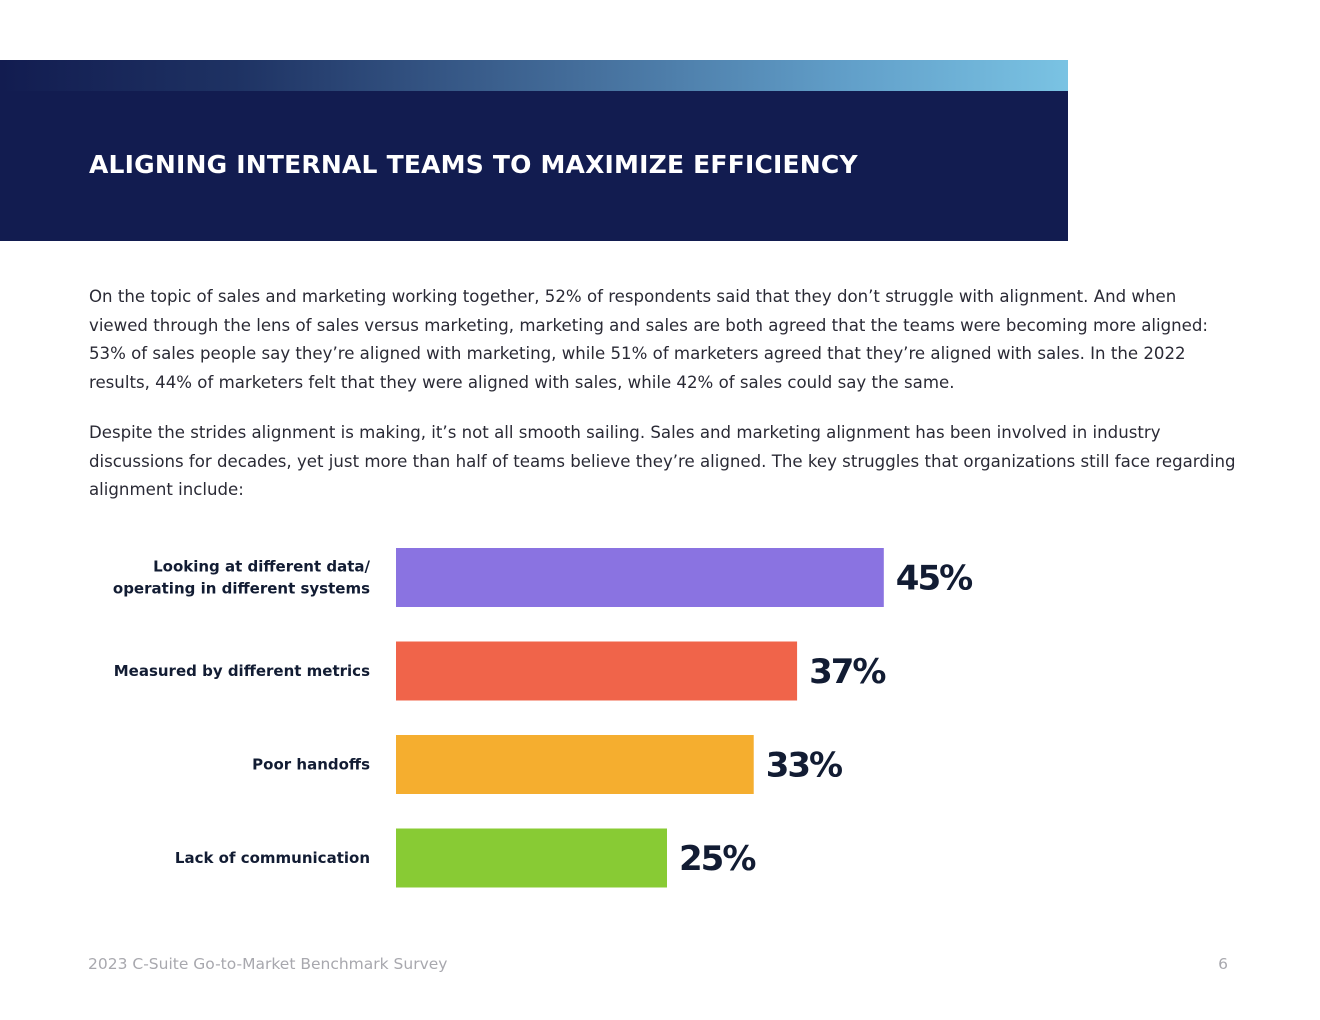  I want to click on page-number: 6, so click(1223, 964).